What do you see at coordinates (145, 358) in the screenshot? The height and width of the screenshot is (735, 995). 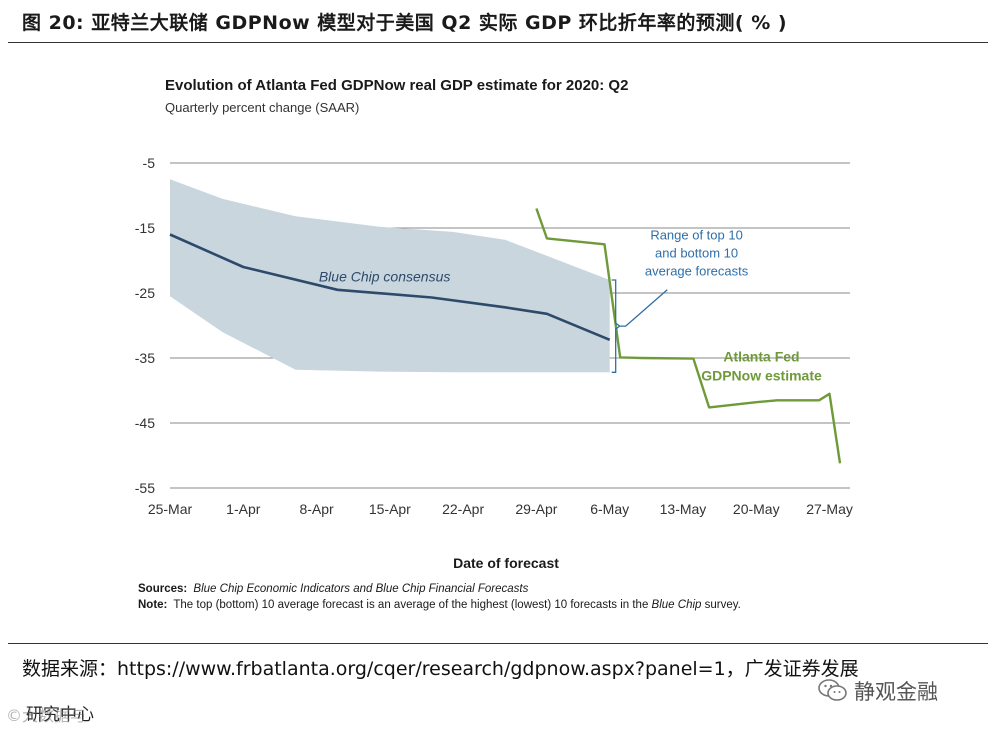 I see `y-tick-label: -35` at bounding box center [145, 358].